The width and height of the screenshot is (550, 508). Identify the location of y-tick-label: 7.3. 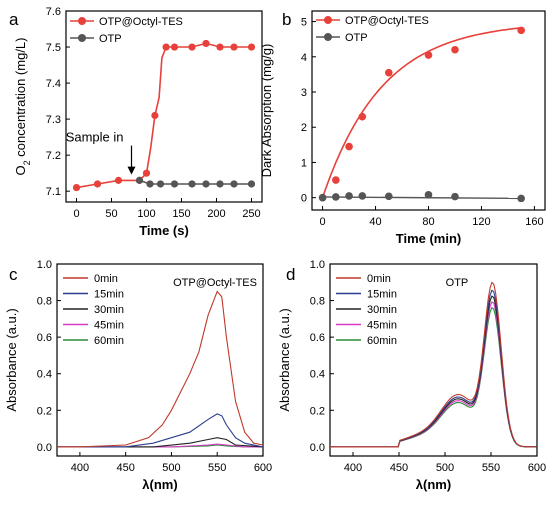
(53, 120).